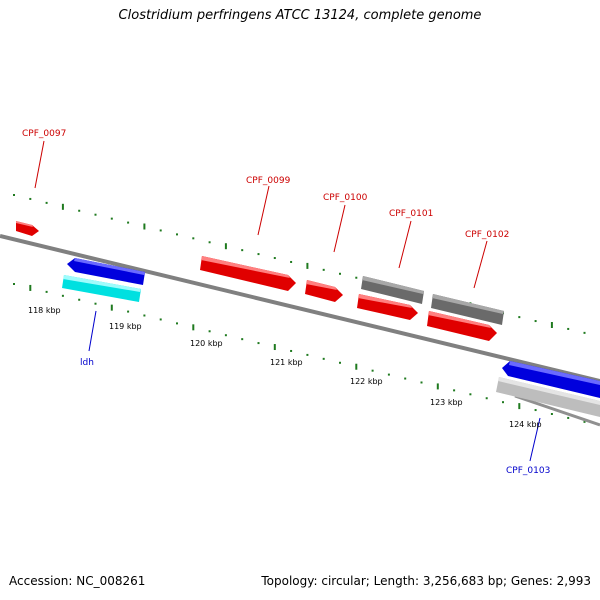 The height and width of the screenshot is (600, 600). Describe the element at coordinates (44, 134) in the screenshot. I see `gene-label: CPF_0097` at that location.